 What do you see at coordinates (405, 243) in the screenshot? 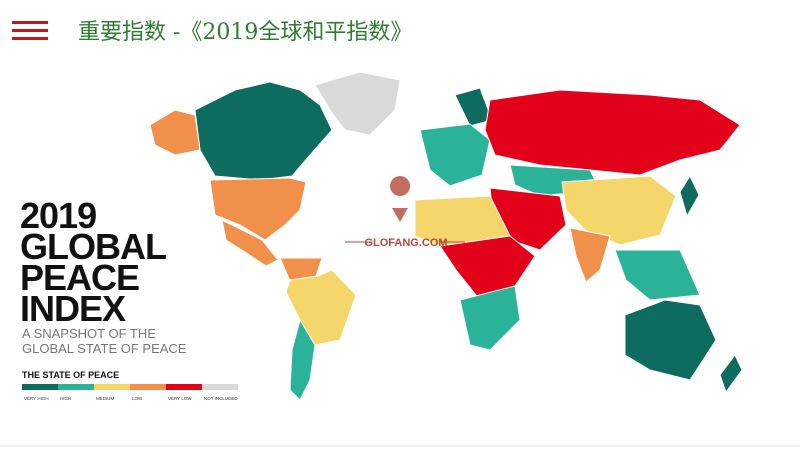
I see `watermark-text: GLOFANG.COM` at bounding box center [405, 243].